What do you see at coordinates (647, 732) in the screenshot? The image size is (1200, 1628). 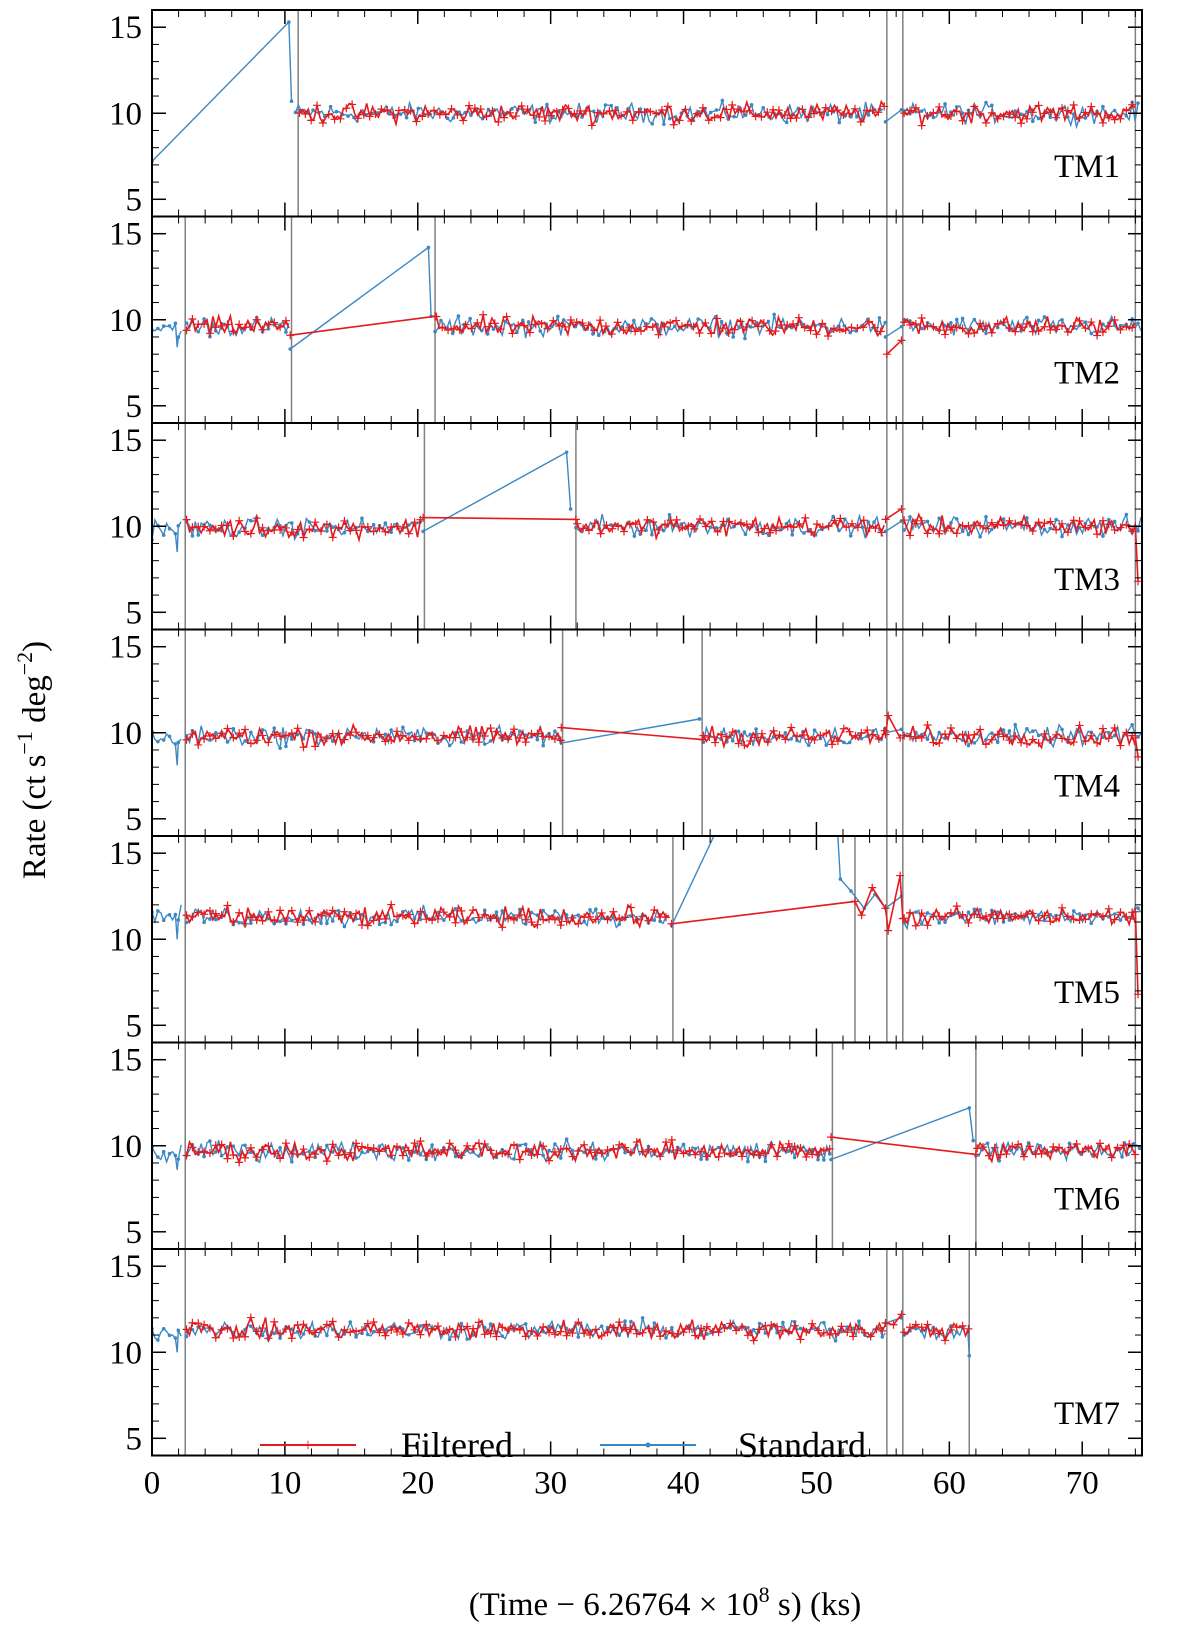 I see `panel-plot-area` at bounding box center [647, 732].